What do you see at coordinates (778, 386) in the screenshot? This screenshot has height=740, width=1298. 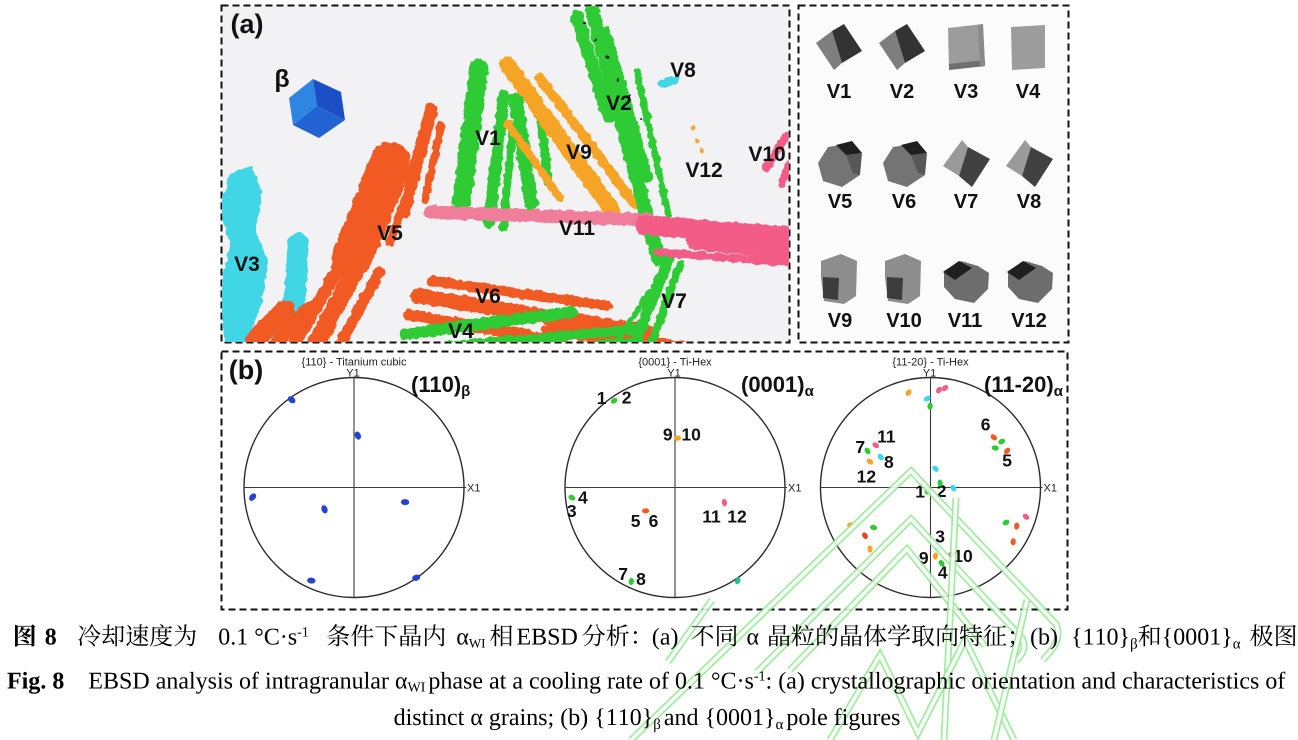 I see `svg-text: (0001)α` at bounding box center [778, 386].